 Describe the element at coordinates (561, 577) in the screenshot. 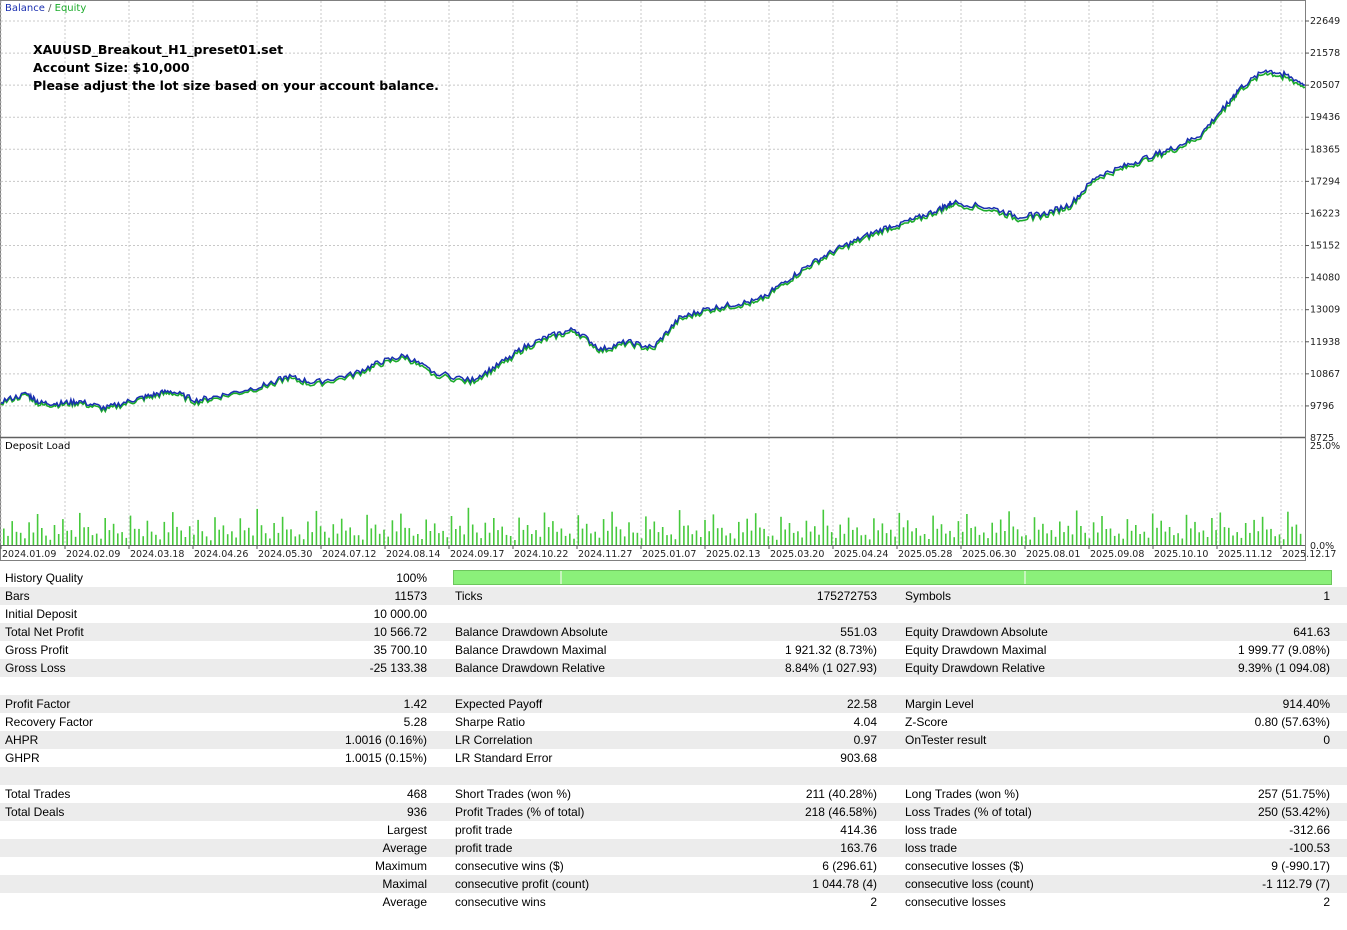

I see `quality-bar-marker` at that location.